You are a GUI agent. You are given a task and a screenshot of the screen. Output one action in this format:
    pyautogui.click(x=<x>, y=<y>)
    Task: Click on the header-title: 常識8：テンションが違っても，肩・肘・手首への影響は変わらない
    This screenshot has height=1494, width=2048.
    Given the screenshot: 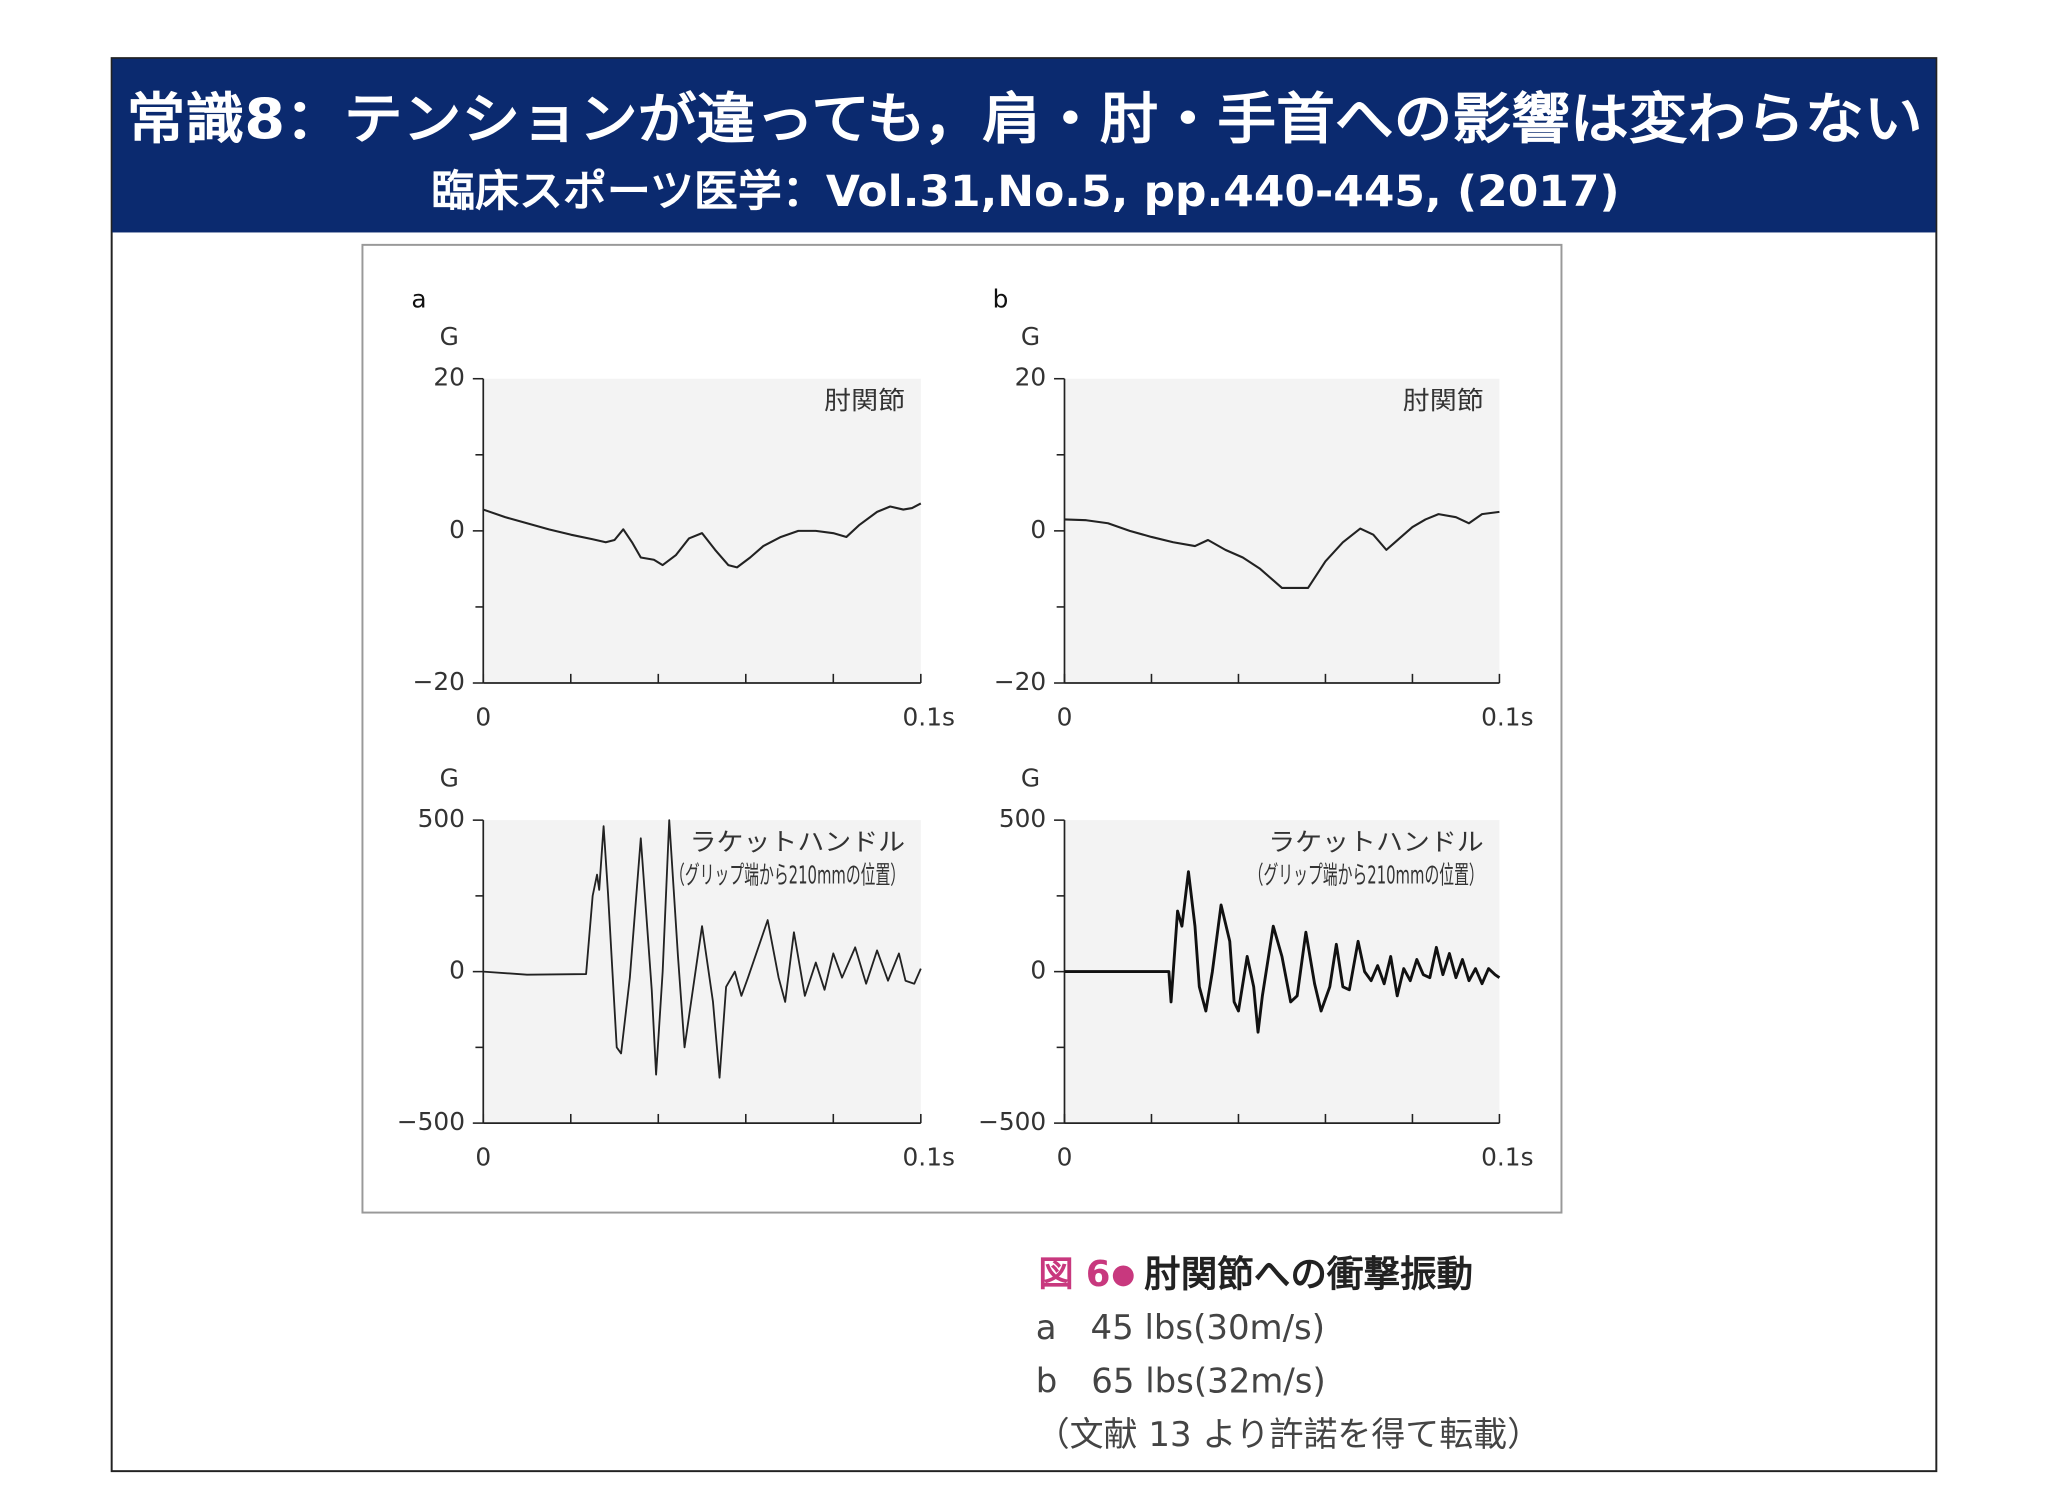 What is the action you would take?
    pyautogui.click(x=1025, y=119)
    